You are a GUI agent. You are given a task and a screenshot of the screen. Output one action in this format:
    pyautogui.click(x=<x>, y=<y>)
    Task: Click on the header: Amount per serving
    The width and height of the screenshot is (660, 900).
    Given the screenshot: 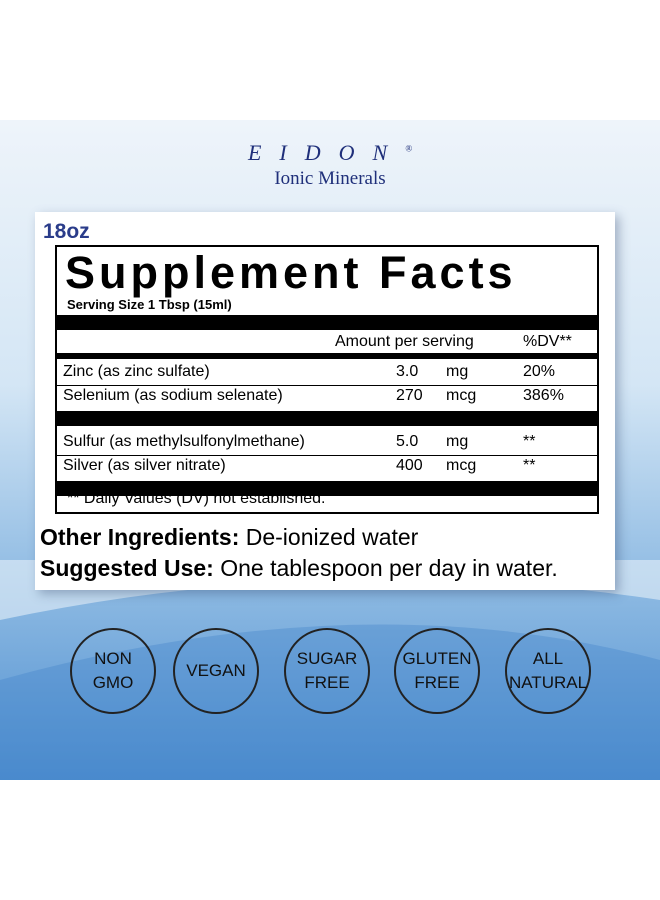 What is the action you would take?
    pyautogui.click(x=404, y=341)
    